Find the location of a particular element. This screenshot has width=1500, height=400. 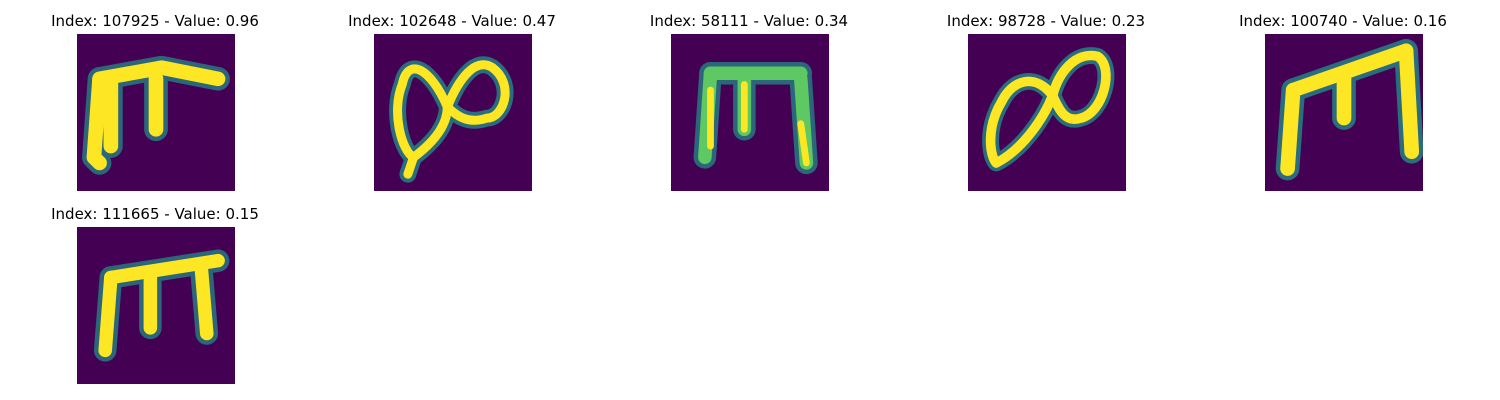

panel-title: Index: 98728 - Value: 0.23 is located at coordinates (1046, 21).